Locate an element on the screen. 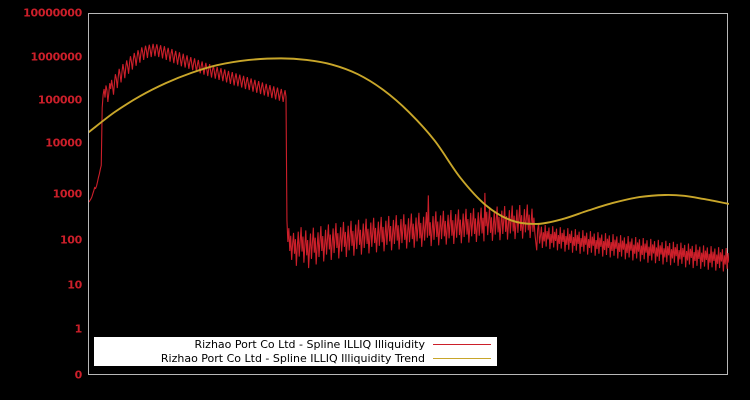  y-tick-label-100000: 100000 is located at coordinates (59, 100).